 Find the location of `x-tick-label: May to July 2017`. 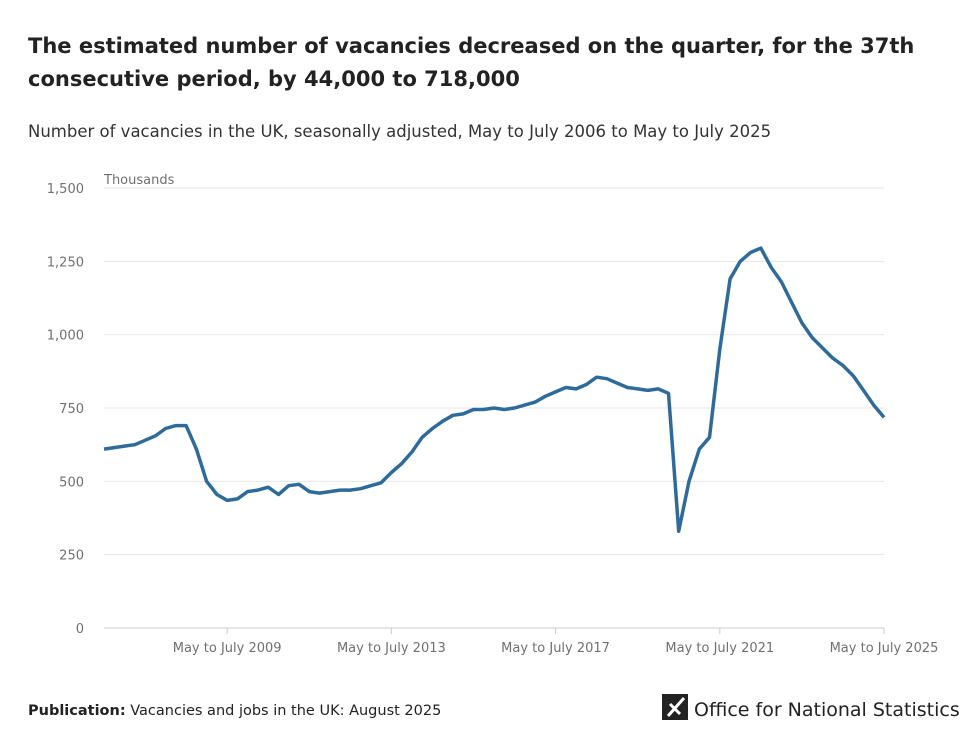

x-tick-label: May to July 2017 is located at coordinates (555, 648).